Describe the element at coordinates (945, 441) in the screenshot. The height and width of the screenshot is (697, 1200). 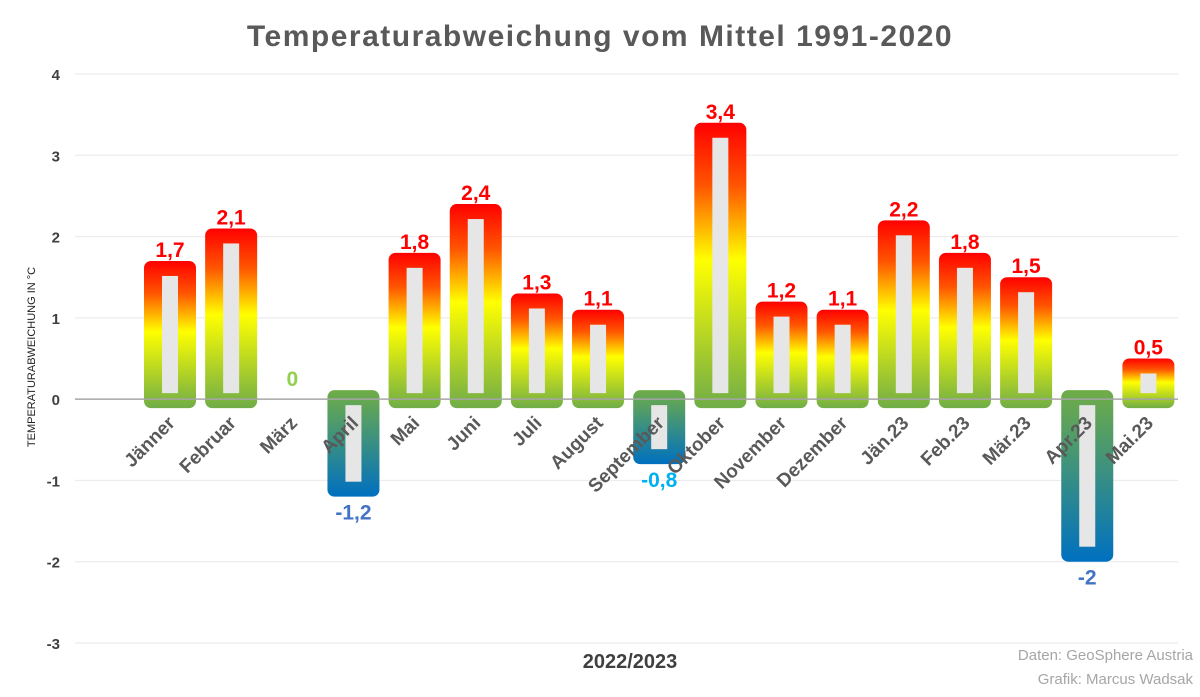
I see `x-tick-label: Feb.23` at that location.